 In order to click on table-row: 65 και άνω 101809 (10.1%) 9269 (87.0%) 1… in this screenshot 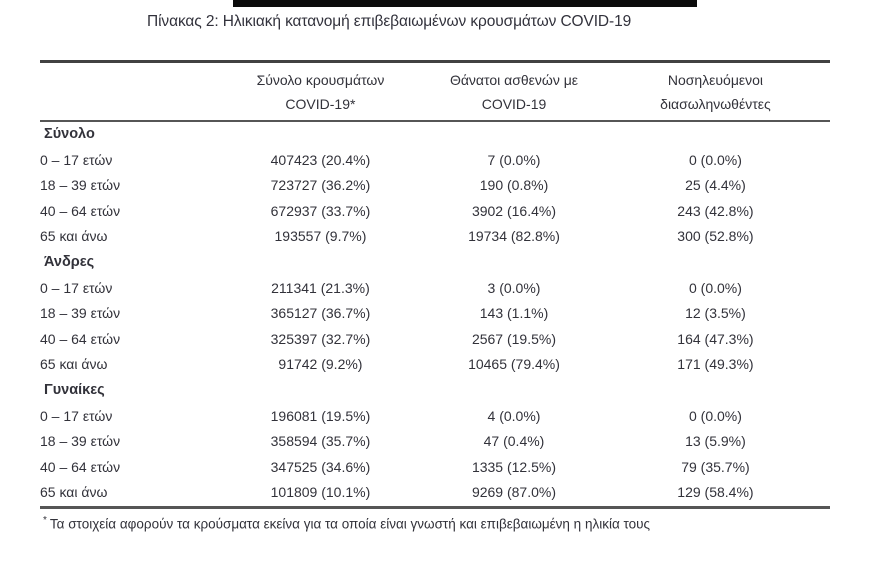, I will do `click(435, 493)`.